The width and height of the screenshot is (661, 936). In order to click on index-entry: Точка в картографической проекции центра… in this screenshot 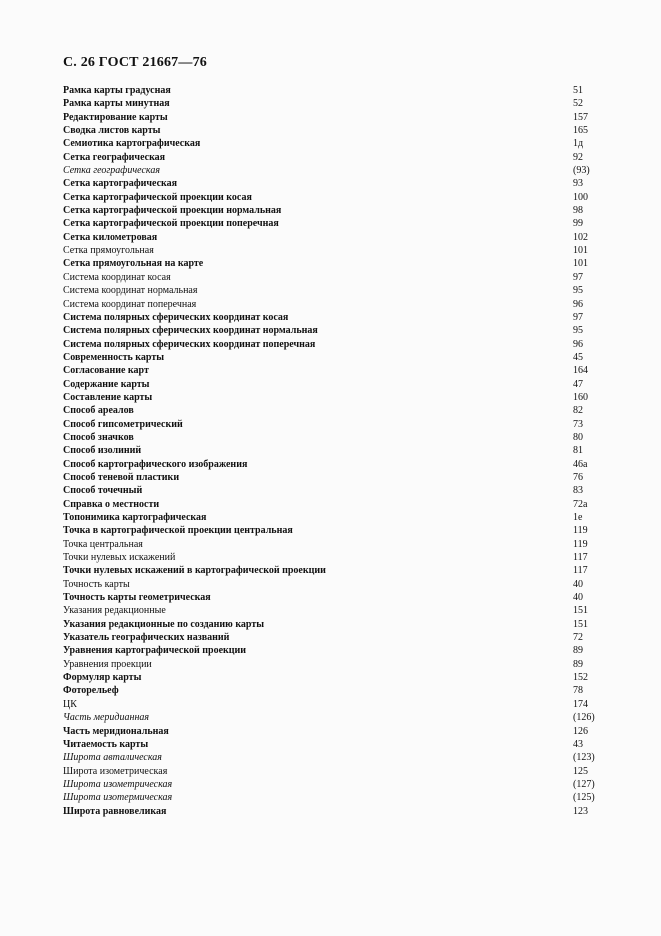, I will do `click(333, 530)`.